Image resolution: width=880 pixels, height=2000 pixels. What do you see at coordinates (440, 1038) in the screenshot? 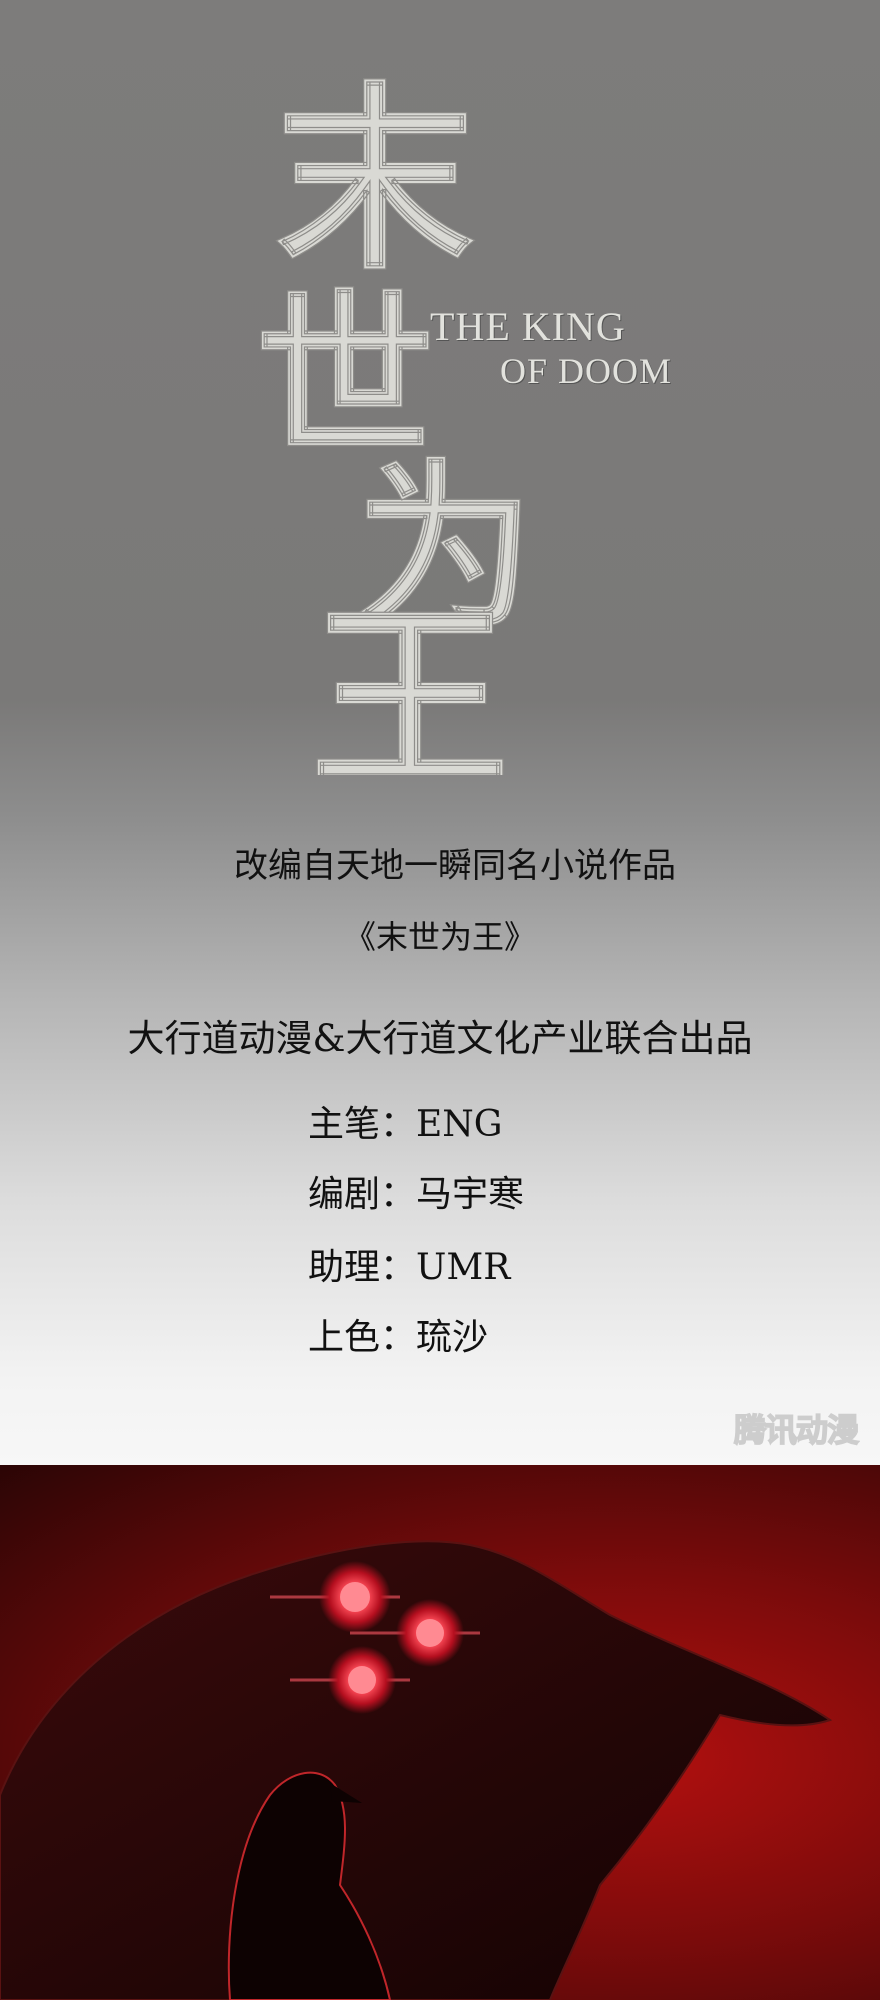
I see `studio-credit: 大行道动漫&大行道文化产业联合出品` at bounding box center [440, 1038].